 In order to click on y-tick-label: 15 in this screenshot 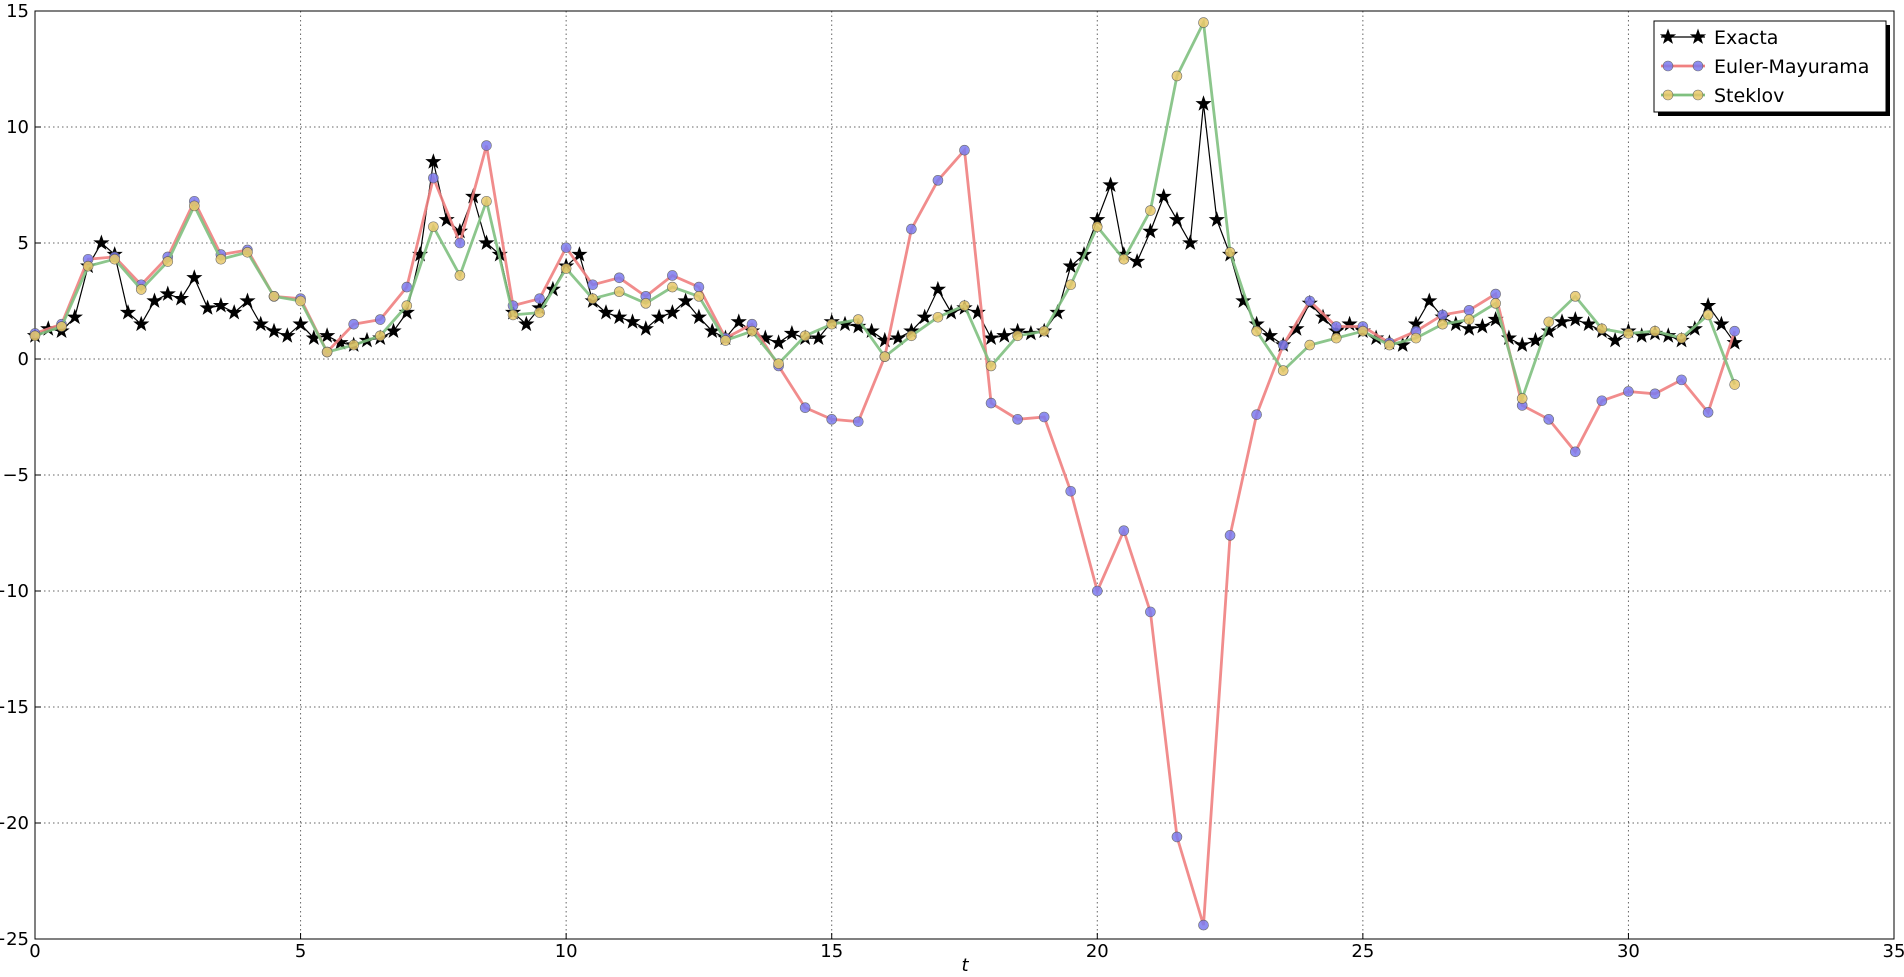, I will do `click(17, 11)`.